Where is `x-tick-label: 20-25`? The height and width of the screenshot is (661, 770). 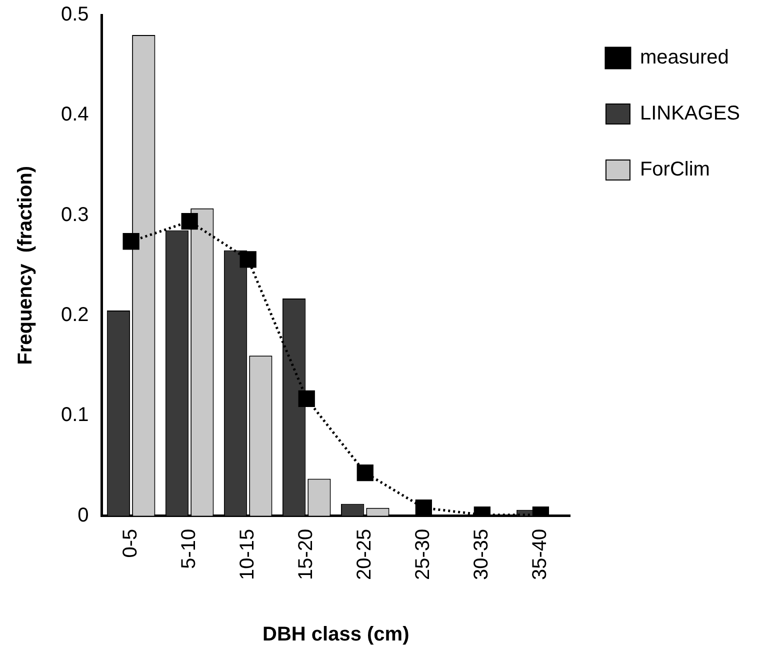
x-tick-label: 20-25 is located at coordinates (365, 554).